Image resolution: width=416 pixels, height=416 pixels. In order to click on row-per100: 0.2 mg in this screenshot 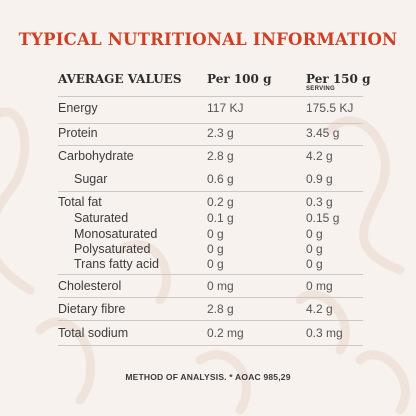, I will do `click(225, 333)`.